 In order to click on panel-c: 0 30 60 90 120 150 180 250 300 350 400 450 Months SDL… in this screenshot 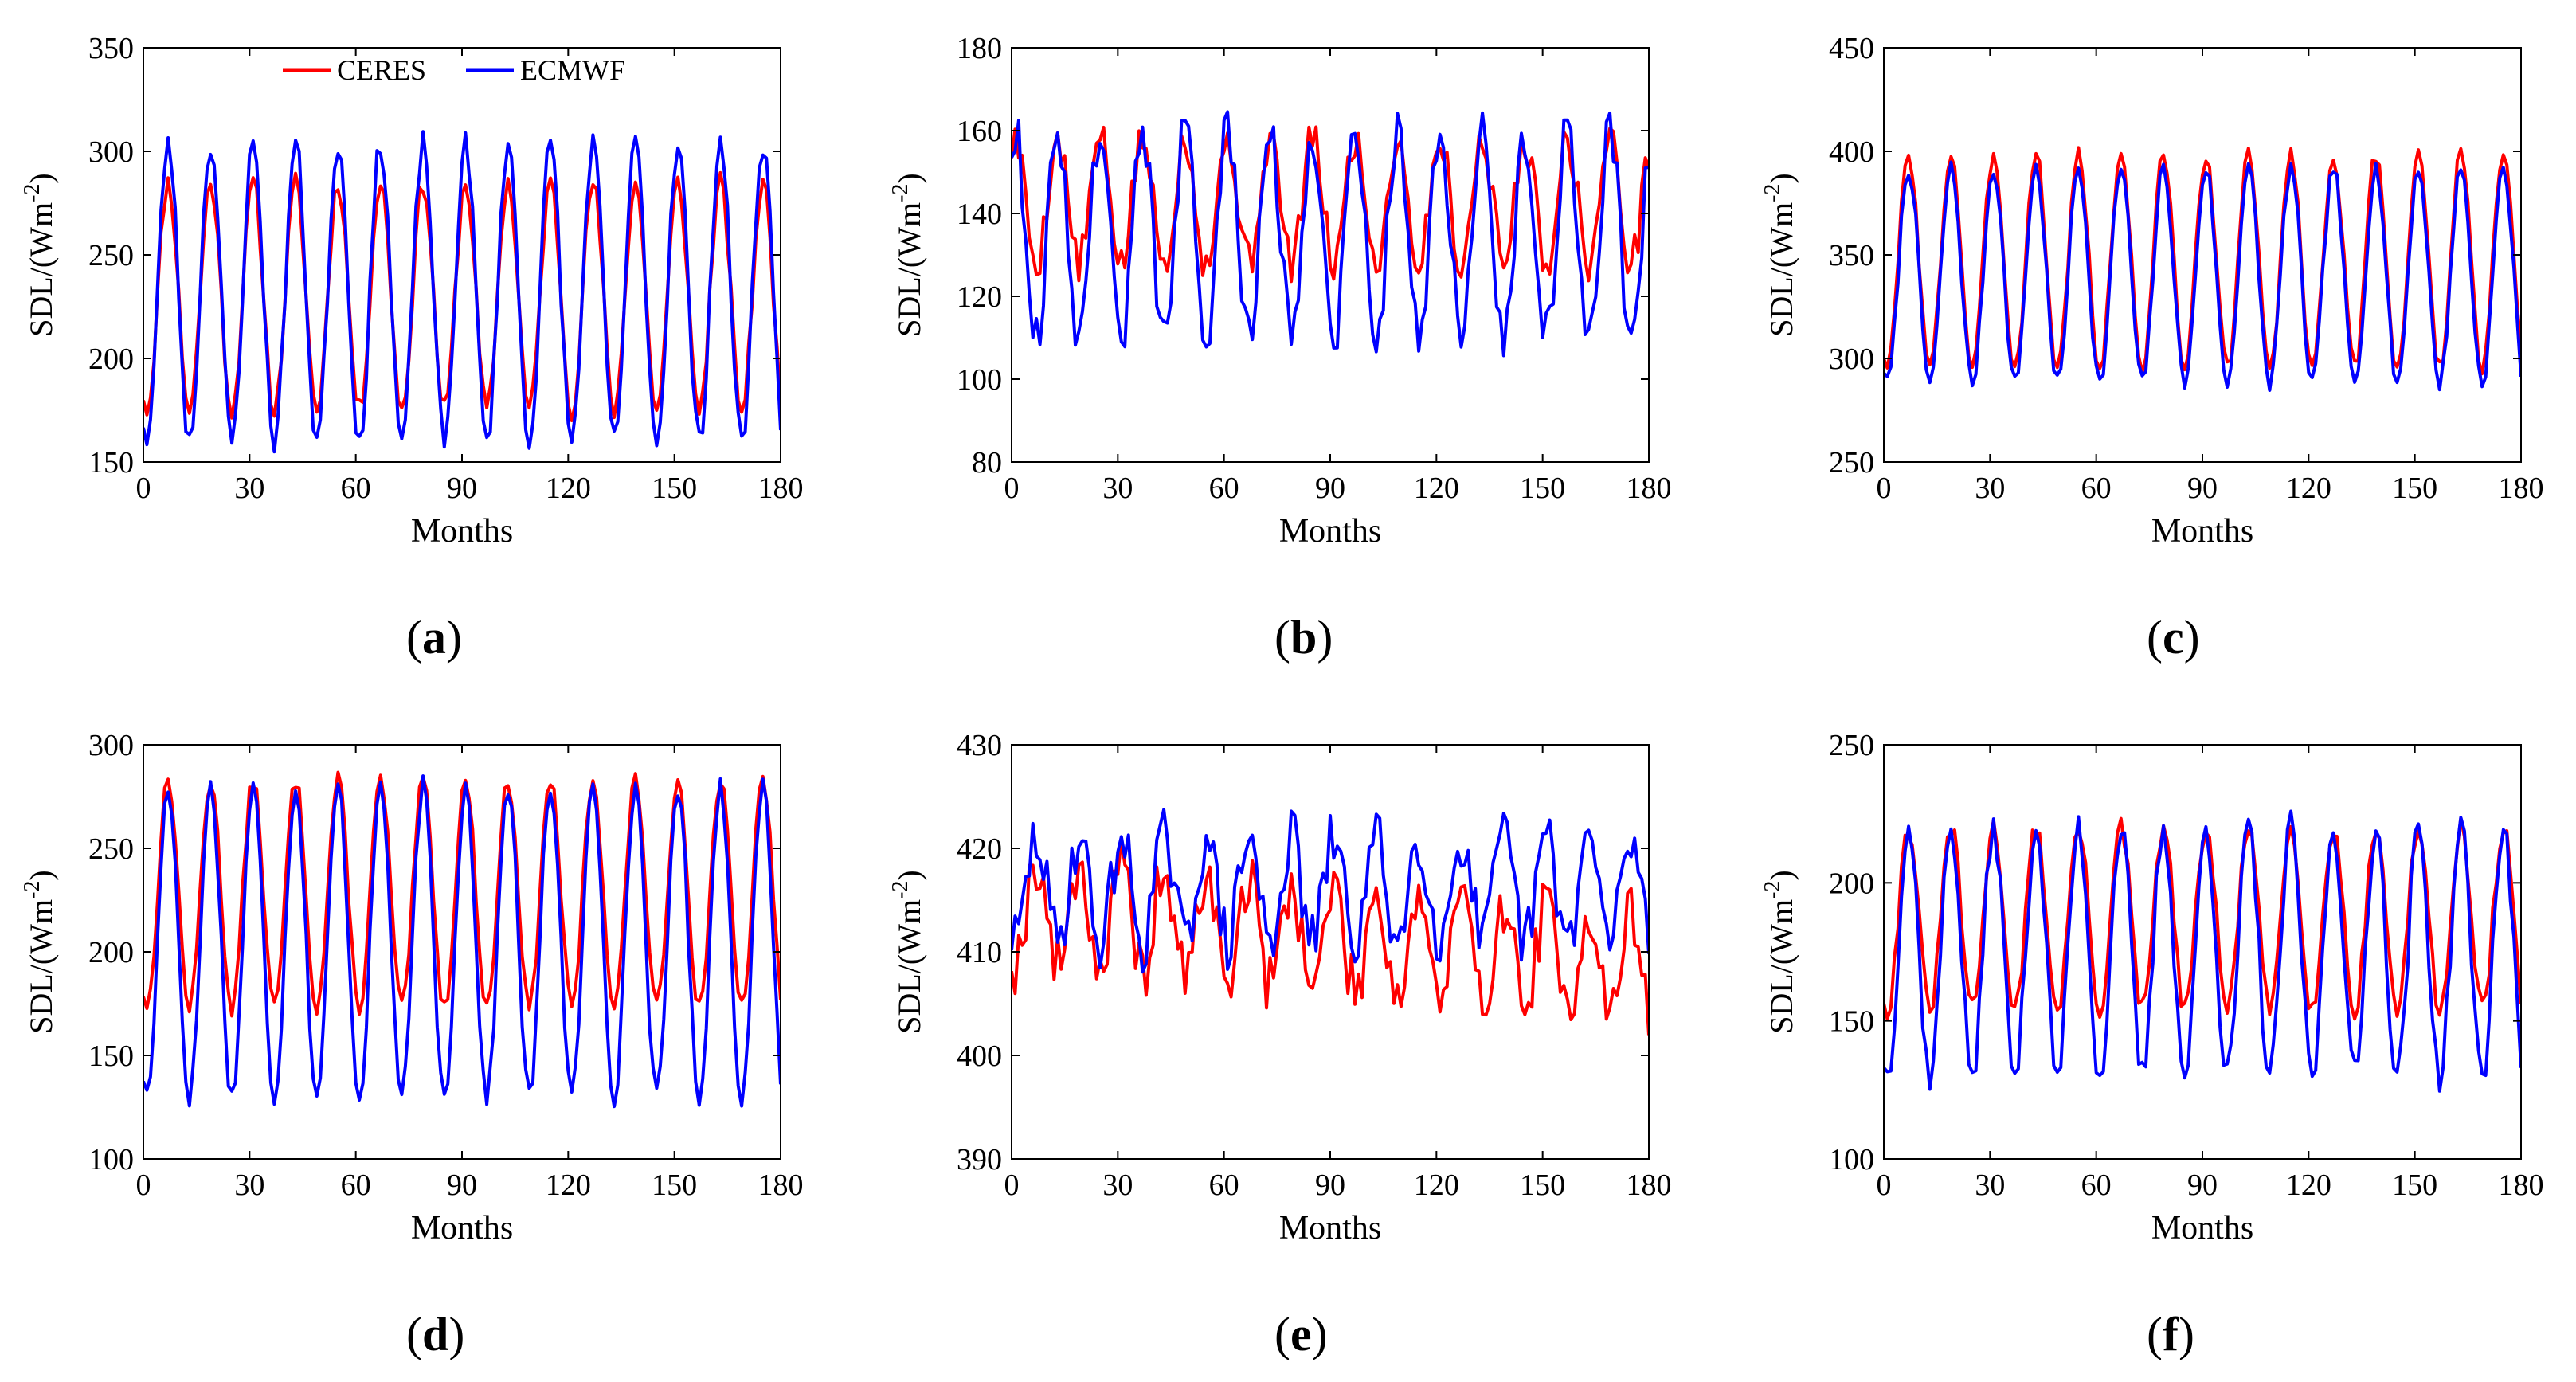, I will do `click(2152, 348)`.